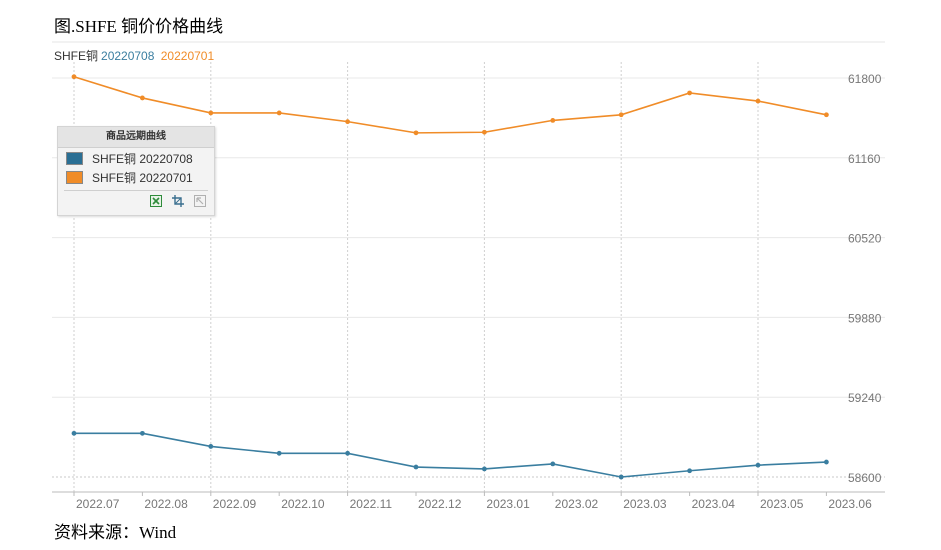  What do you see at coordinates (235, 504) in the screenshot?
I see `x-tick-label: 2022.09` at bounding box center [235, 504].